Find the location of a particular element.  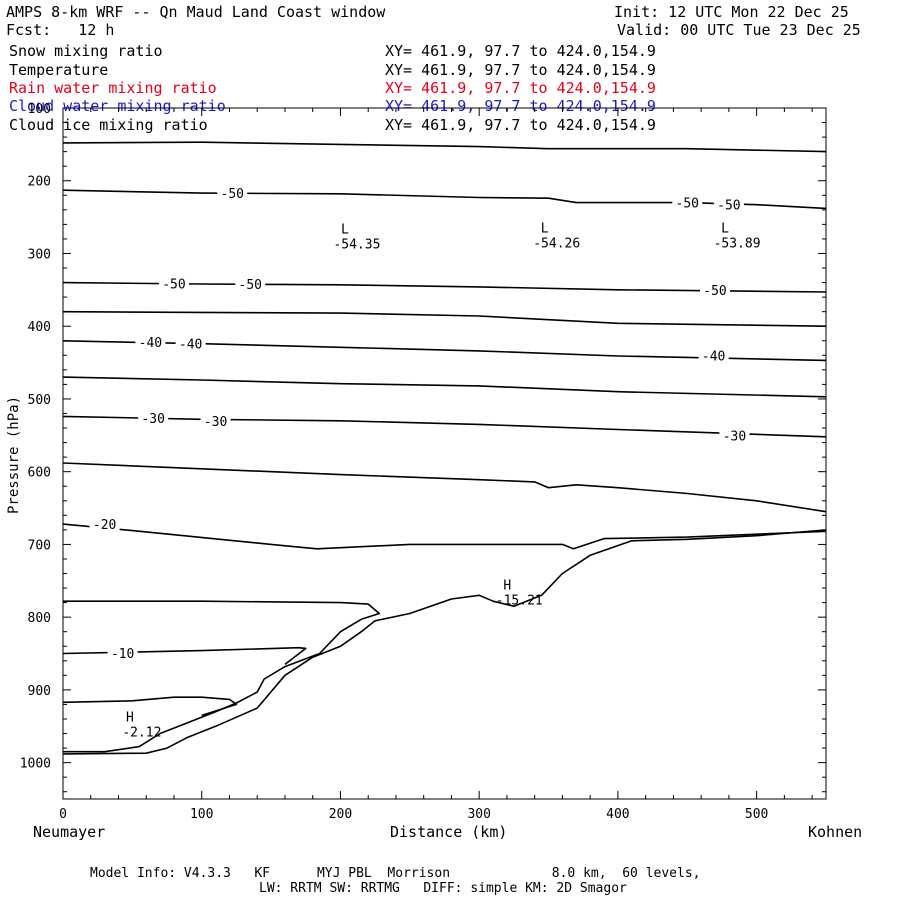

extremum-value: -54.35 is located at coordinates (356, 244).